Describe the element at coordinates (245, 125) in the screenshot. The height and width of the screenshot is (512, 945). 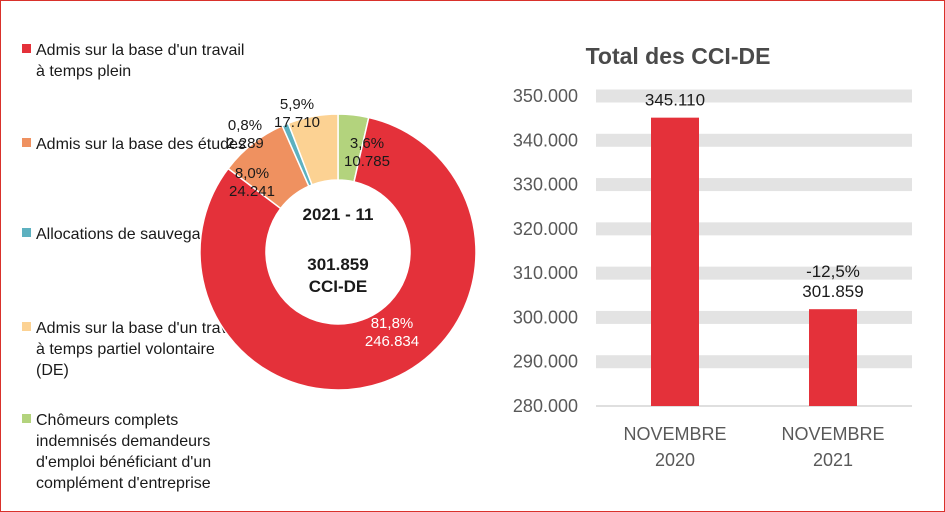
I see `slice-percent-label: 0,8%` at that location.